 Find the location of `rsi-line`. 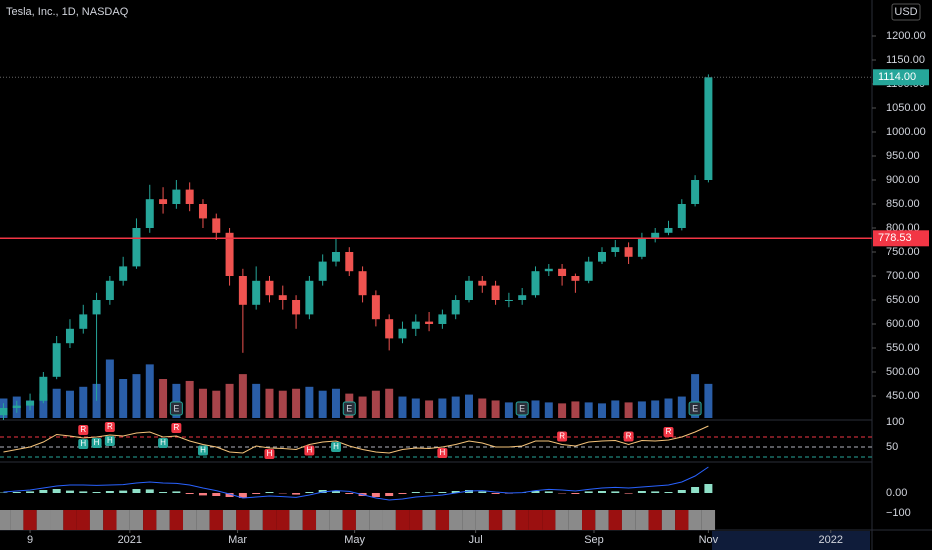

rsi-line is located at coordinates (356, 439).